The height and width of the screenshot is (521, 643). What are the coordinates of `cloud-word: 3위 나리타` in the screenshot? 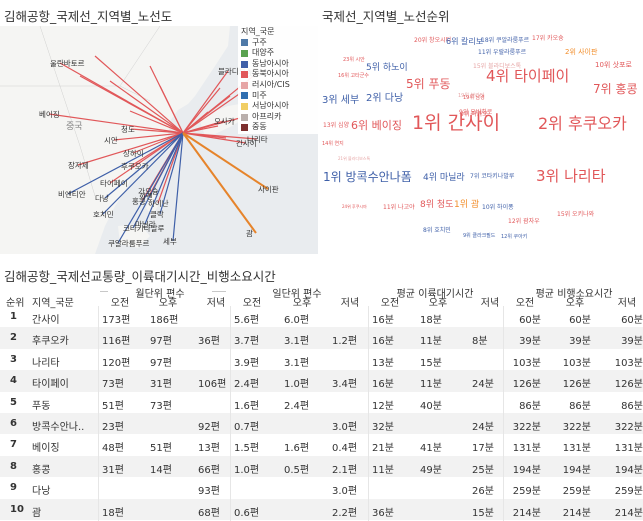 It's located at (571, 176).